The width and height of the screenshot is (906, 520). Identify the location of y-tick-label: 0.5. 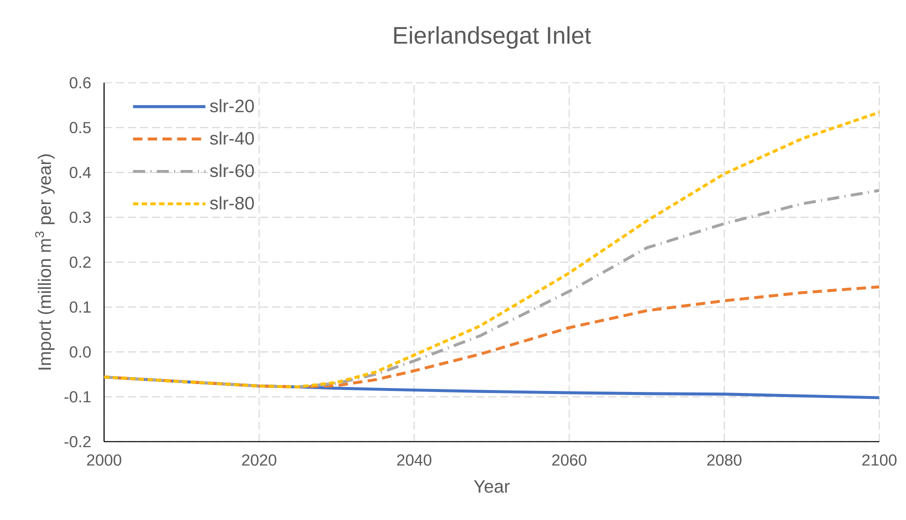
(80, 128).